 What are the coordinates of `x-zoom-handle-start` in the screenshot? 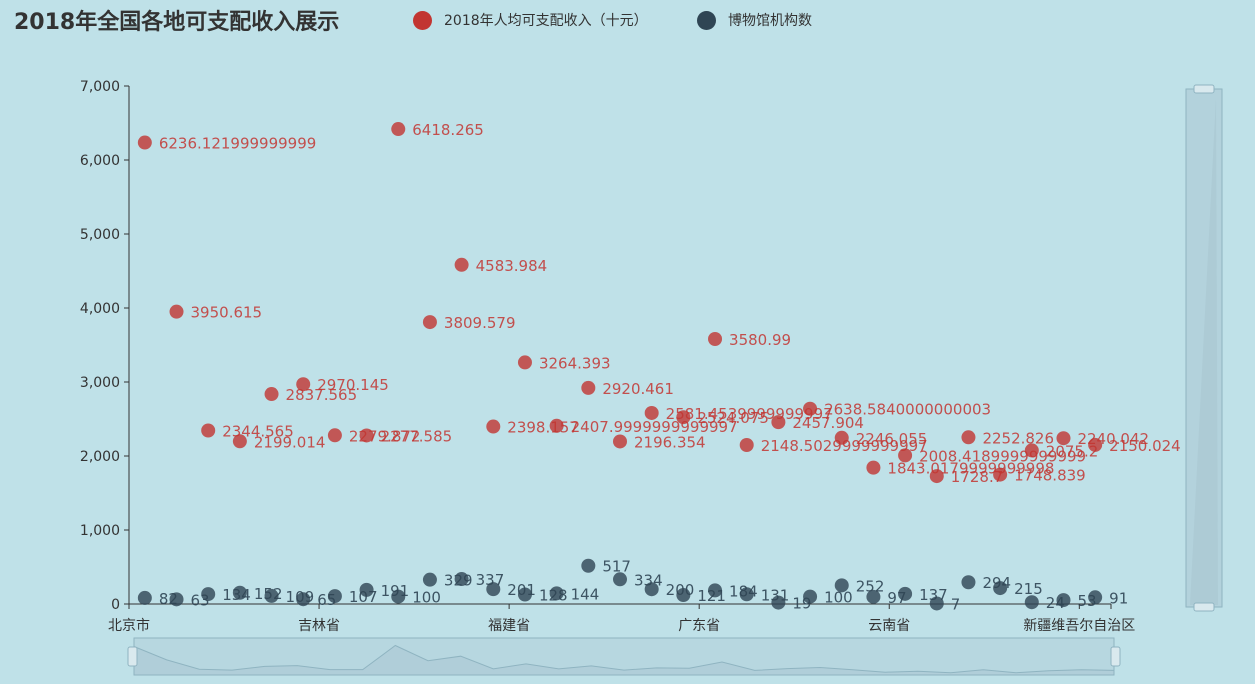 It's located at (132, 656).